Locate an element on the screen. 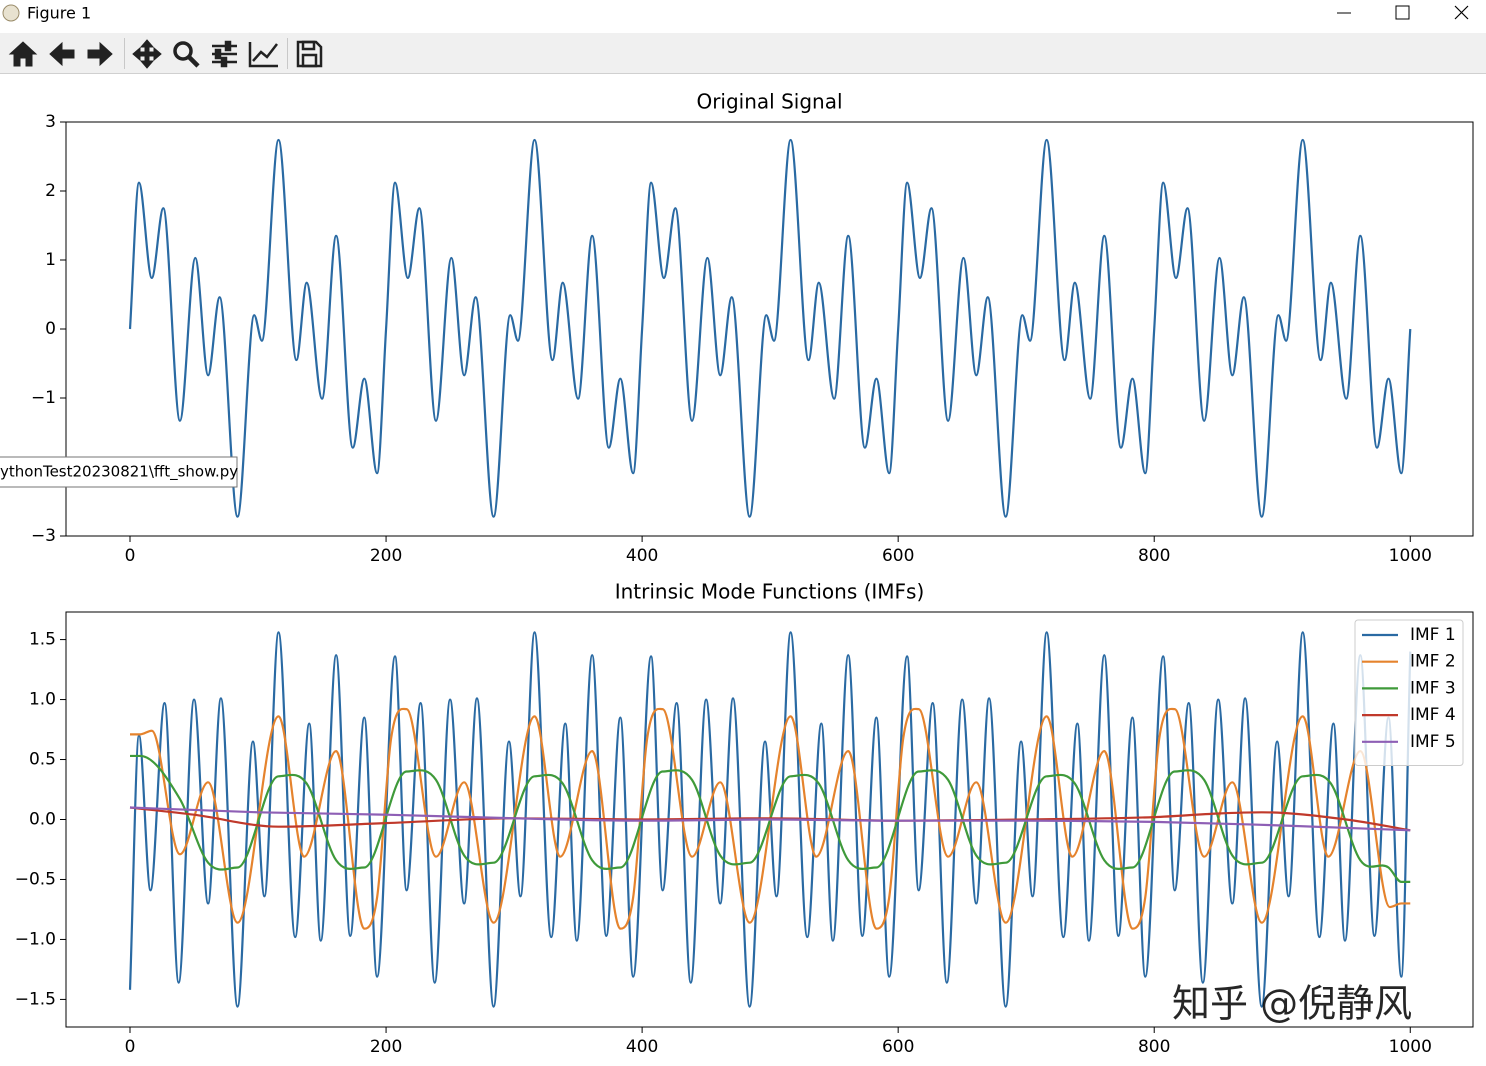 This screenshot has width=1486, height=1066. zoom-button is located at coordinates (186, 54).